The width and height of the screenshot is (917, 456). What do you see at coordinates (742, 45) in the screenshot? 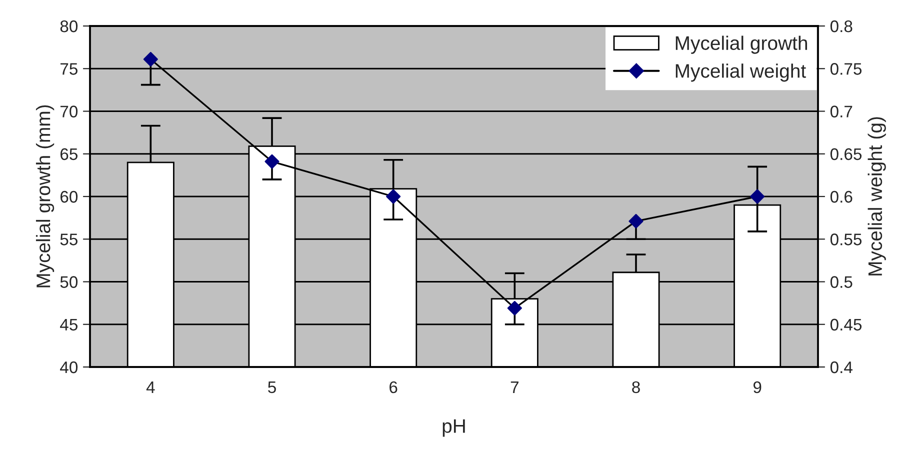
I see `legend-label: Mycelial growth` at bounding box center [742, 45].